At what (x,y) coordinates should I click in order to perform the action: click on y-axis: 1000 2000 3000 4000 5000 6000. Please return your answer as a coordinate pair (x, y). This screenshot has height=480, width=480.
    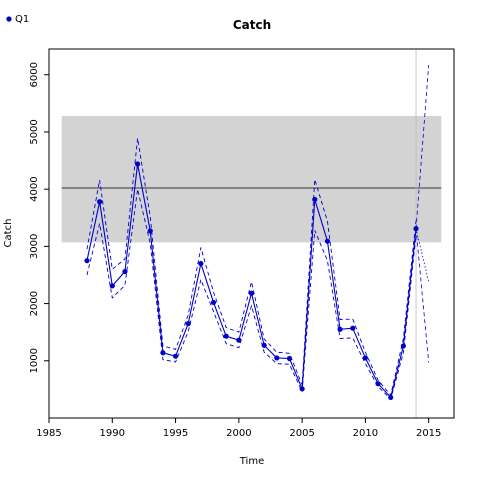
    Looking at the image, I should click on (39, 218).